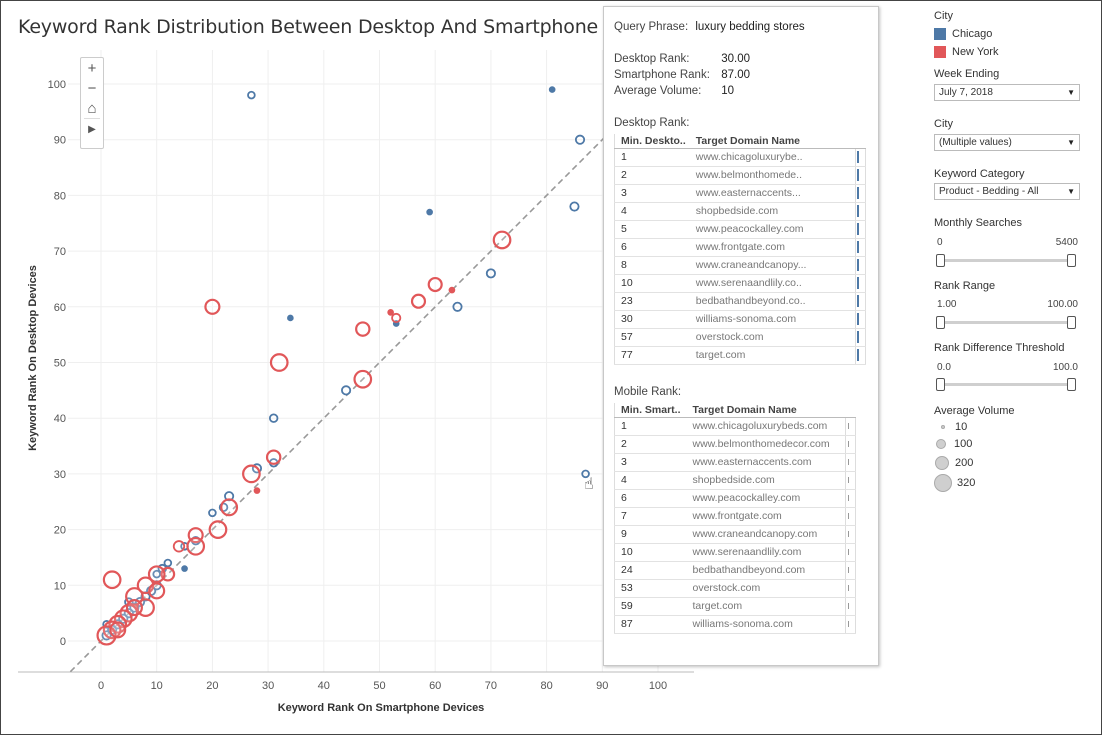 The height and width of the screenshot is (735, 1102). Describe the element at coordinates (602, 686) in the screenshot. I see `x-tick-label: 90` at that location.